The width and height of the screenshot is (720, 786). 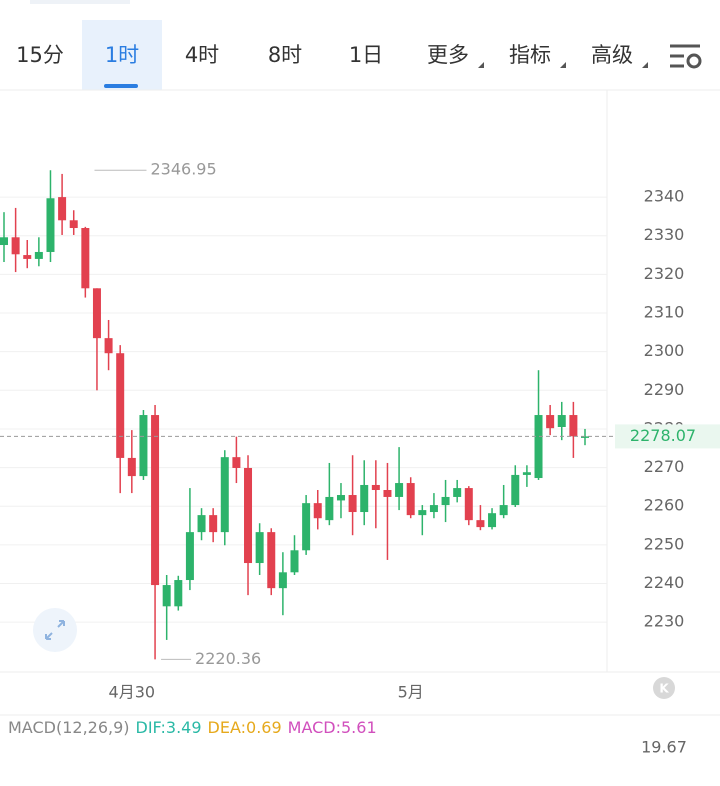 What do you see at coordinates (359, 727) in the screenshot?
I see `macd-item-value: 5.61` at bounding box center [359, 727].